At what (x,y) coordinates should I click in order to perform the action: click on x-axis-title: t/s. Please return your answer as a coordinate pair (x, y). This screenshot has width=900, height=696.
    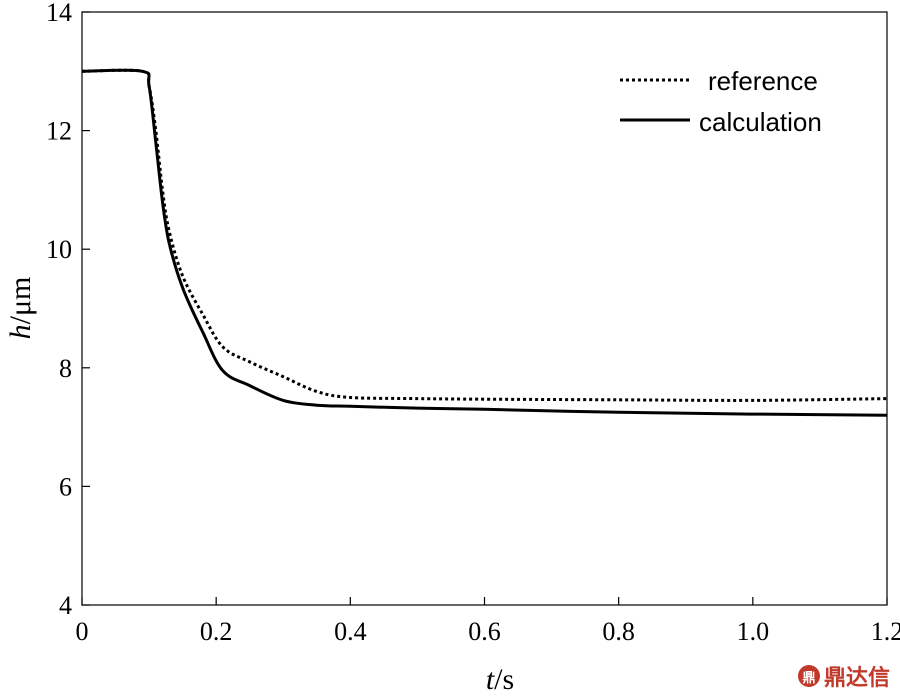
    Looking at the image, I should click on (500, 679).